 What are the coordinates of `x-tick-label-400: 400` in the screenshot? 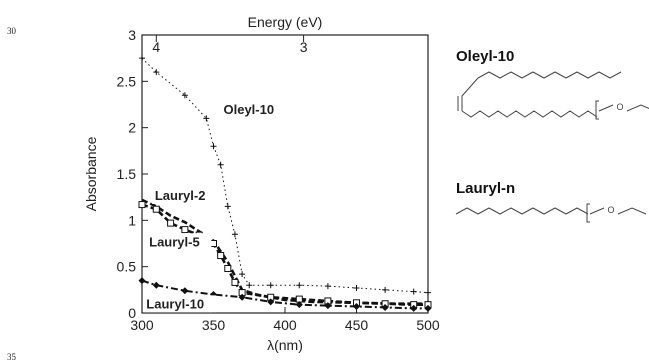 It's located at (285, 325).